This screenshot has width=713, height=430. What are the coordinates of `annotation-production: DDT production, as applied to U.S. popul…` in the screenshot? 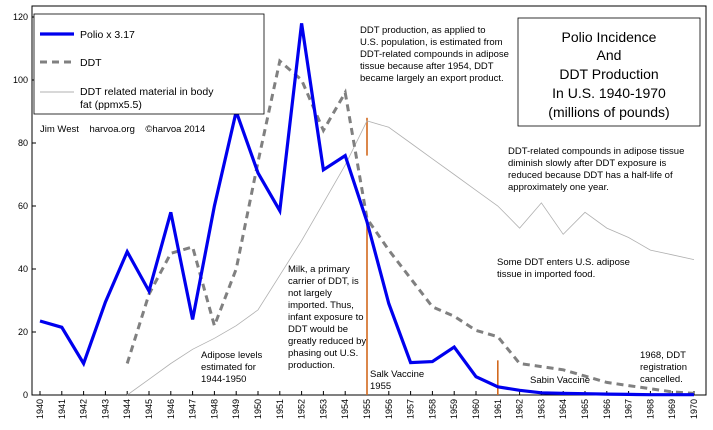 It's located at (434, 54).